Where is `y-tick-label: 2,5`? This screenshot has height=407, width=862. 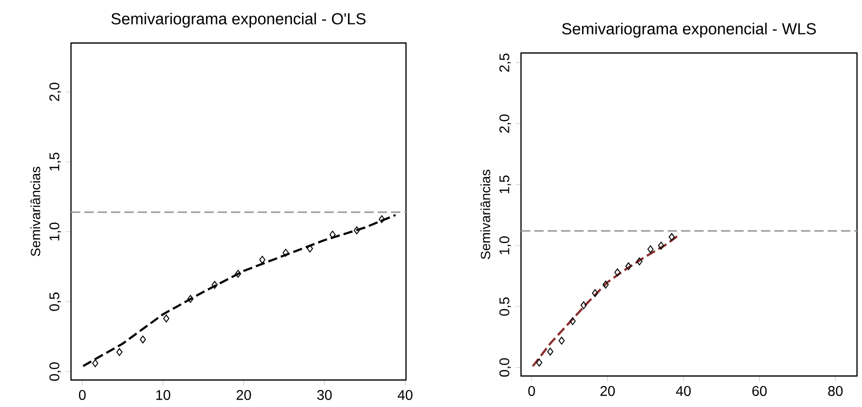
y-tick-label: 2,5 is located at coordinates (505, 63).